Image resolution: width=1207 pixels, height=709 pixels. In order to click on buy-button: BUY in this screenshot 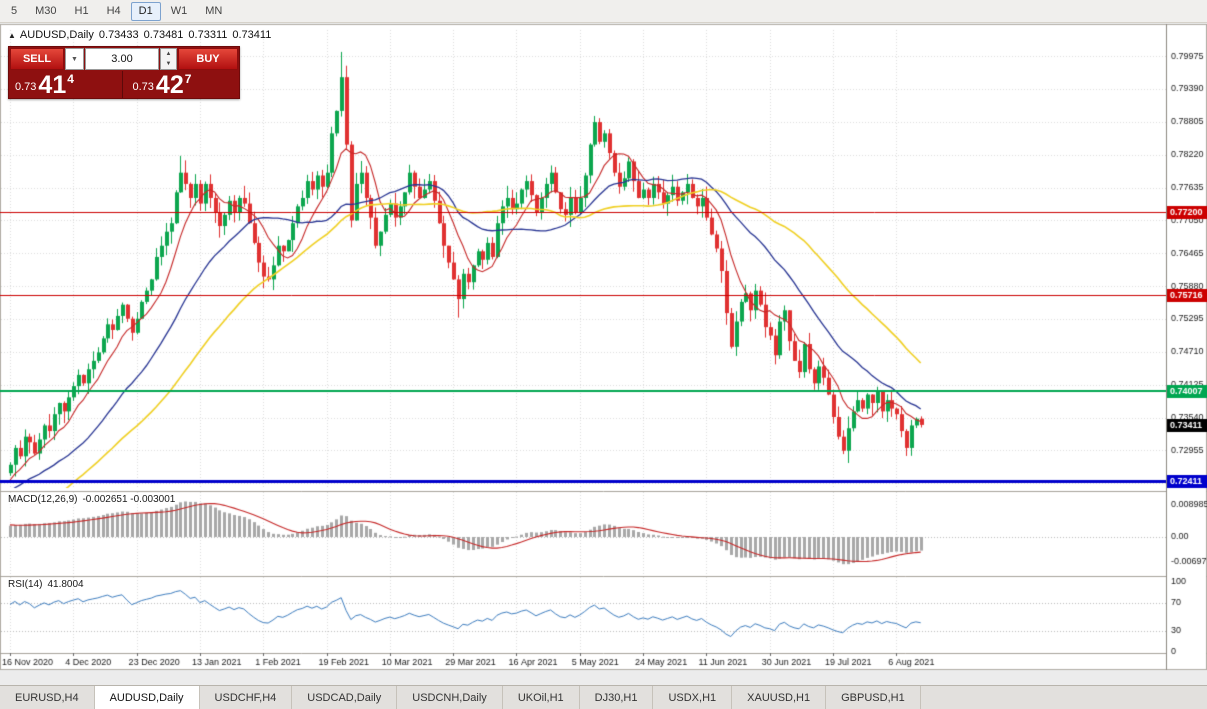, I will do `click(208, 59)`.